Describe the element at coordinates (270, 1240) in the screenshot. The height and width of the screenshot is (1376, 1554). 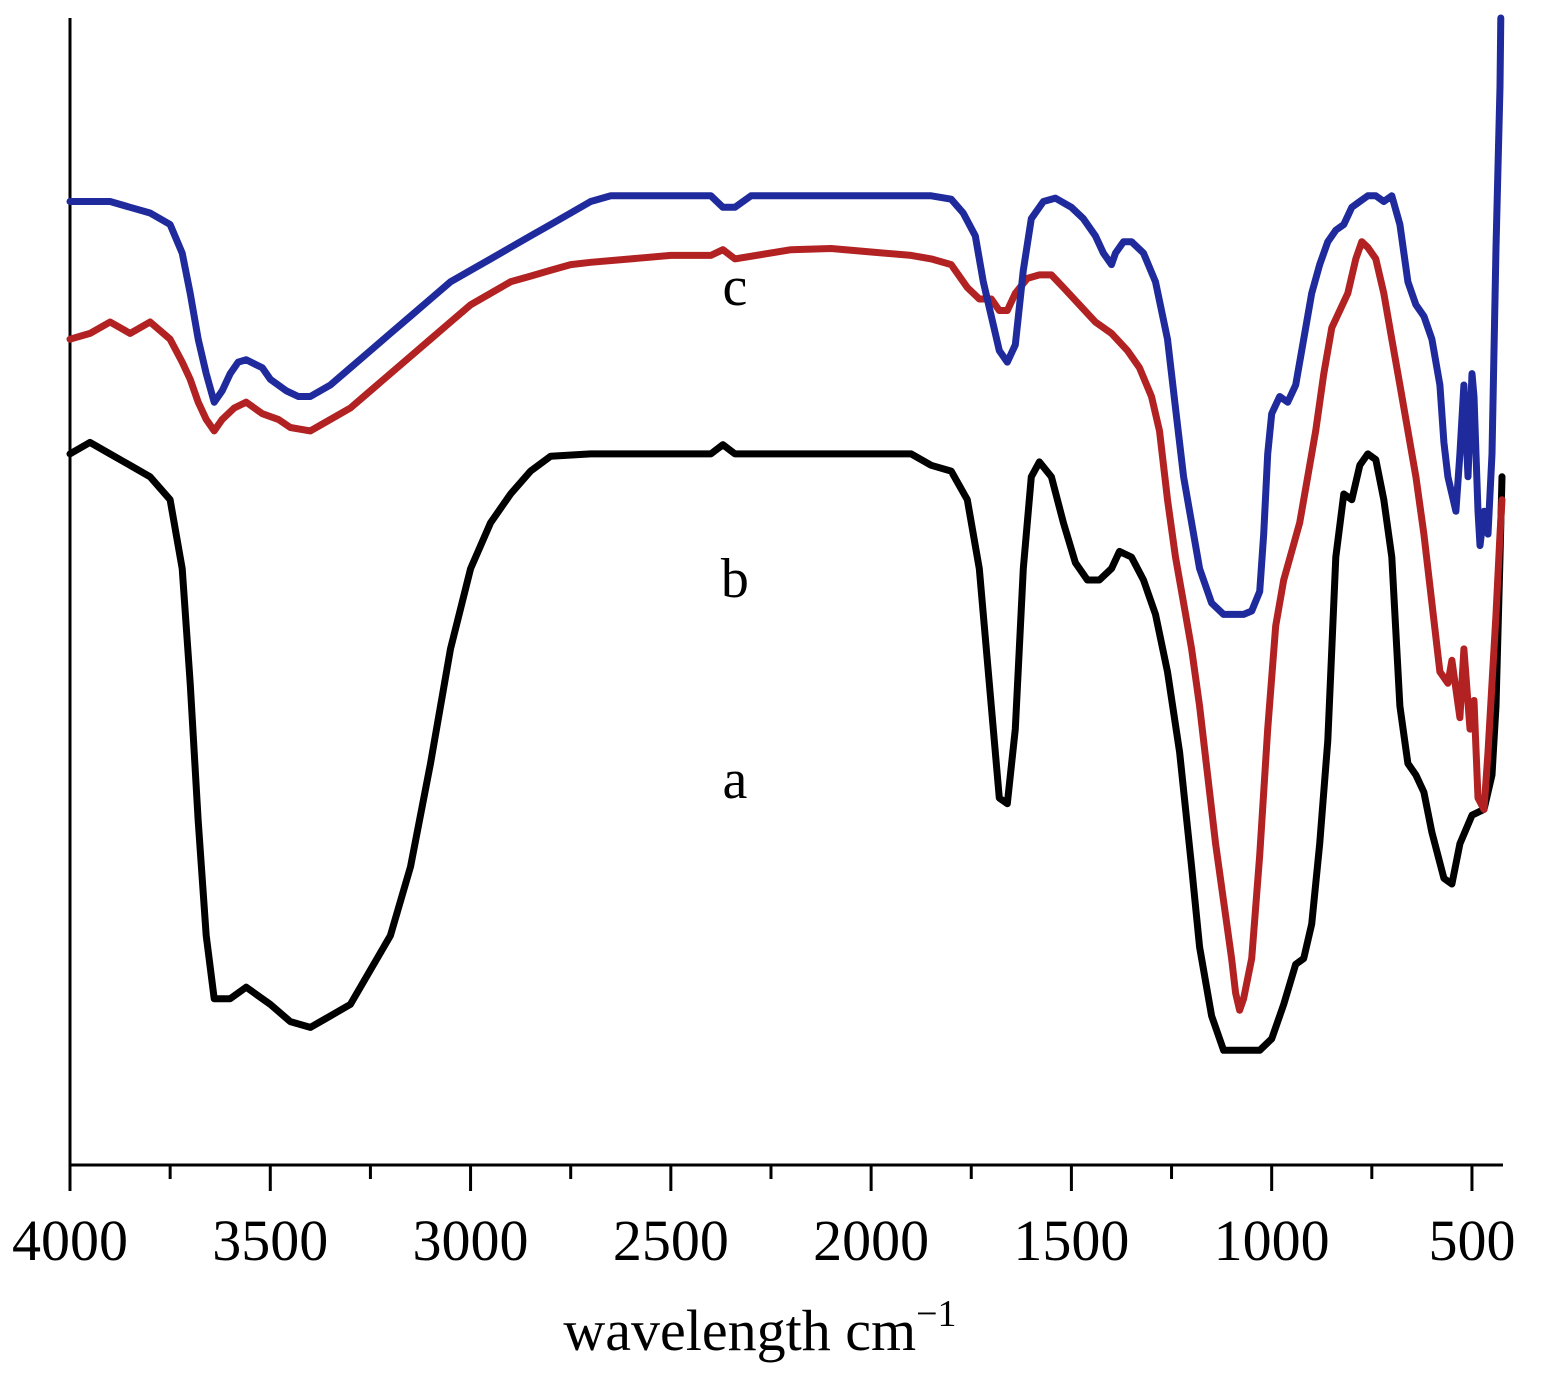
I see `x-tick-label: 3500` at that location.